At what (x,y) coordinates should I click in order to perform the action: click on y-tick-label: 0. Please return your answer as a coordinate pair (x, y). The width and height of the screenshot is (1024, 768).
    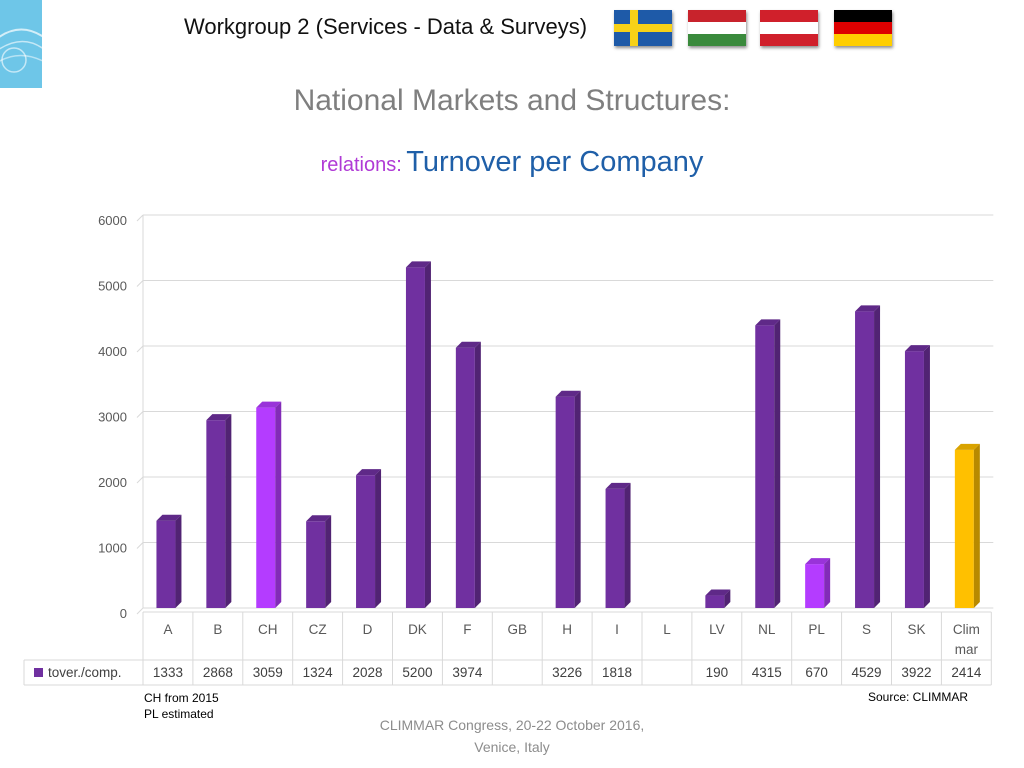
    Looking at the image, I should click on (123, 613).